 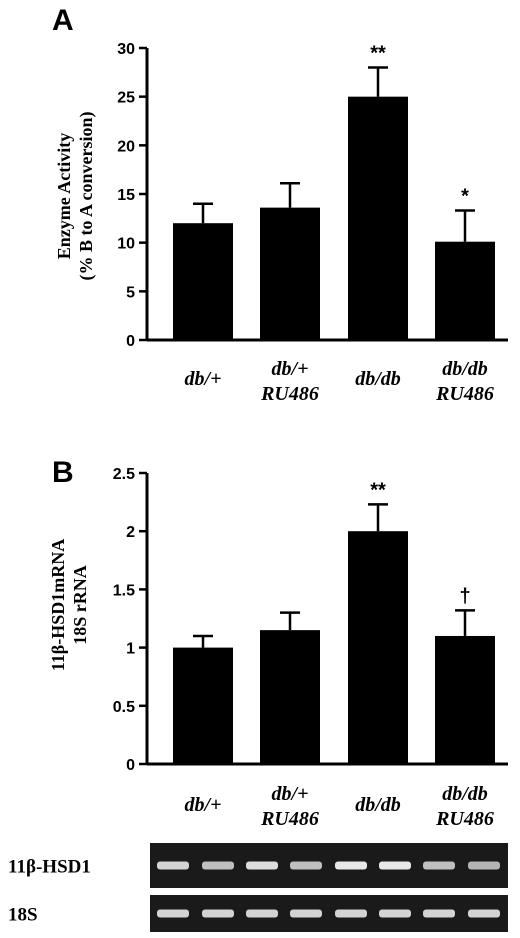 I want to click on y-tick-label: 5, so click(x=130, y=292).